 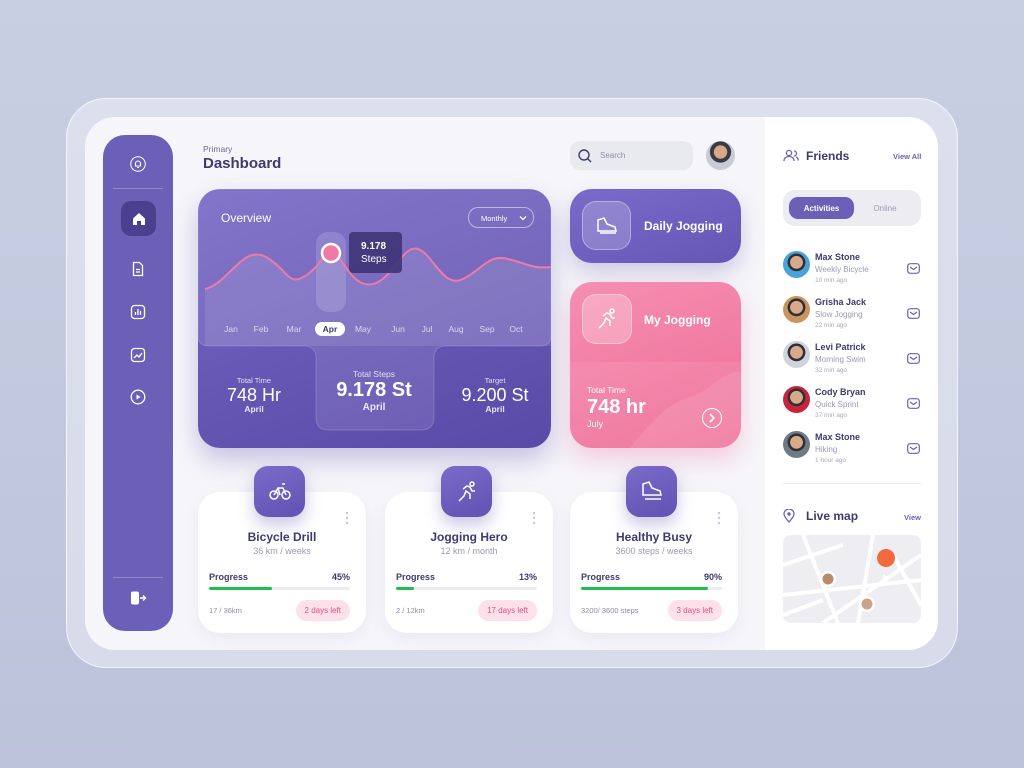 I want to click on stats-button, so click(x=138, y=312).